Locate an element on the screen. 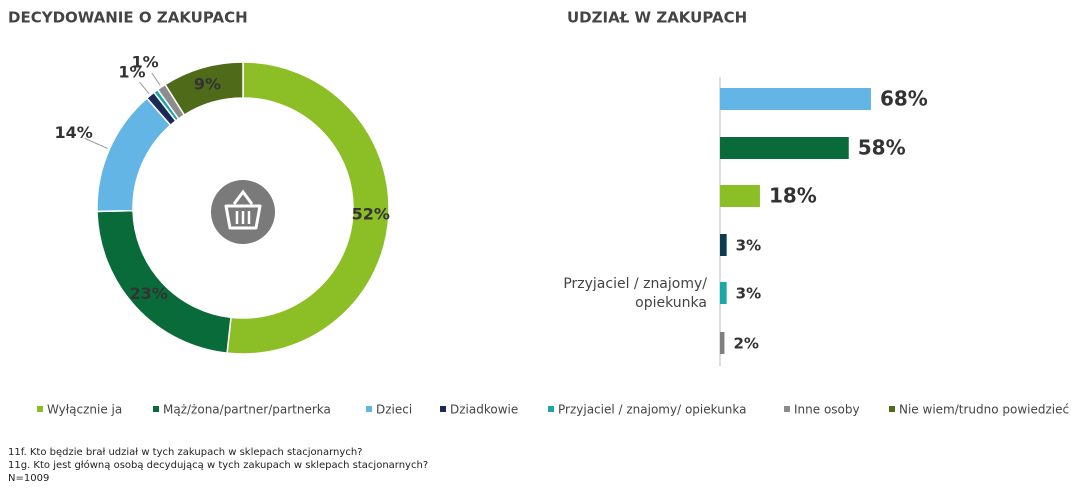  legend-label: Inne osoby is located at coordinates (827, 410).